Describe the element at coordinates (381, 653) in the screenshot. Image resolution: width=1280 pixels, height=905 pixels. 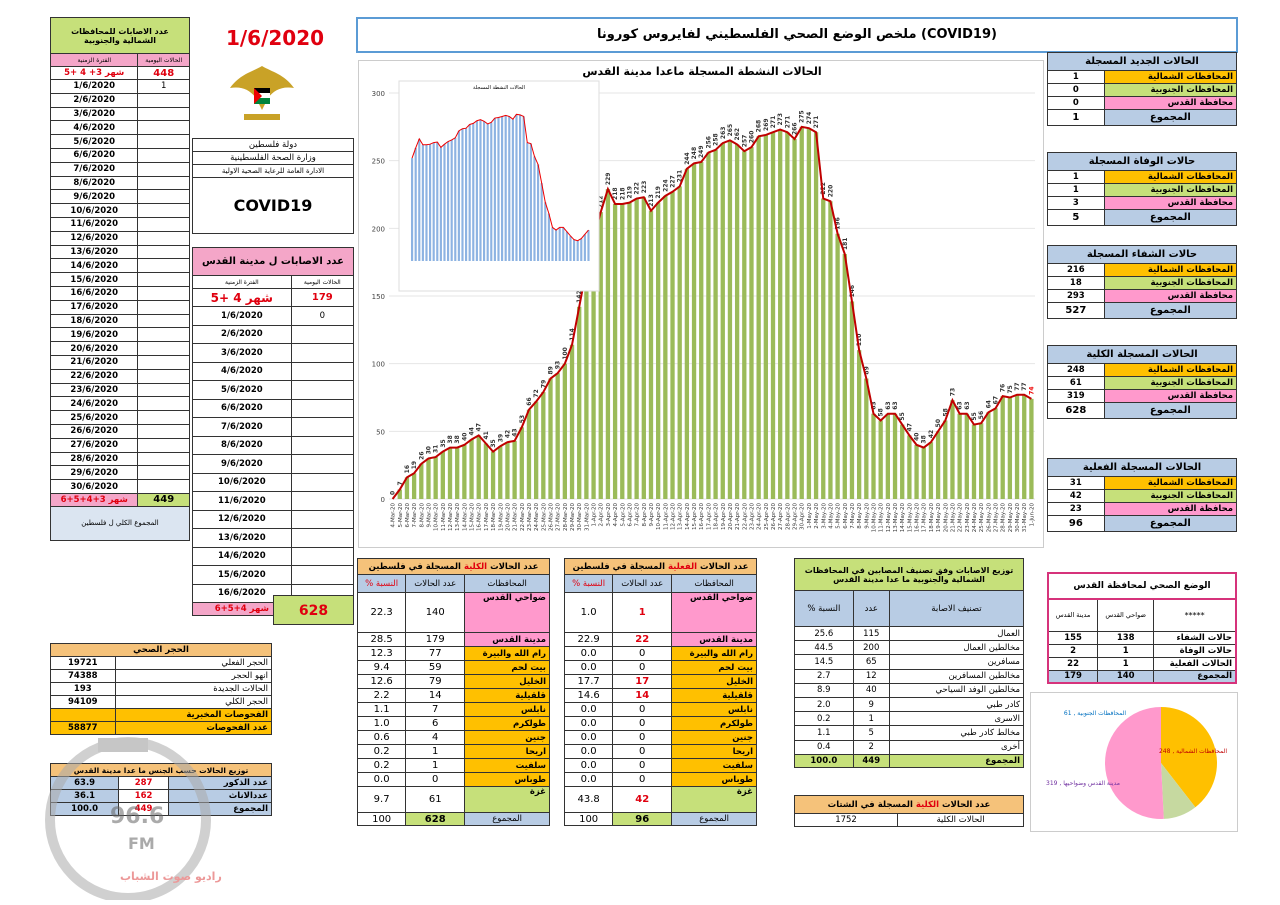
I see `gov-pct: 12.3` at that location.